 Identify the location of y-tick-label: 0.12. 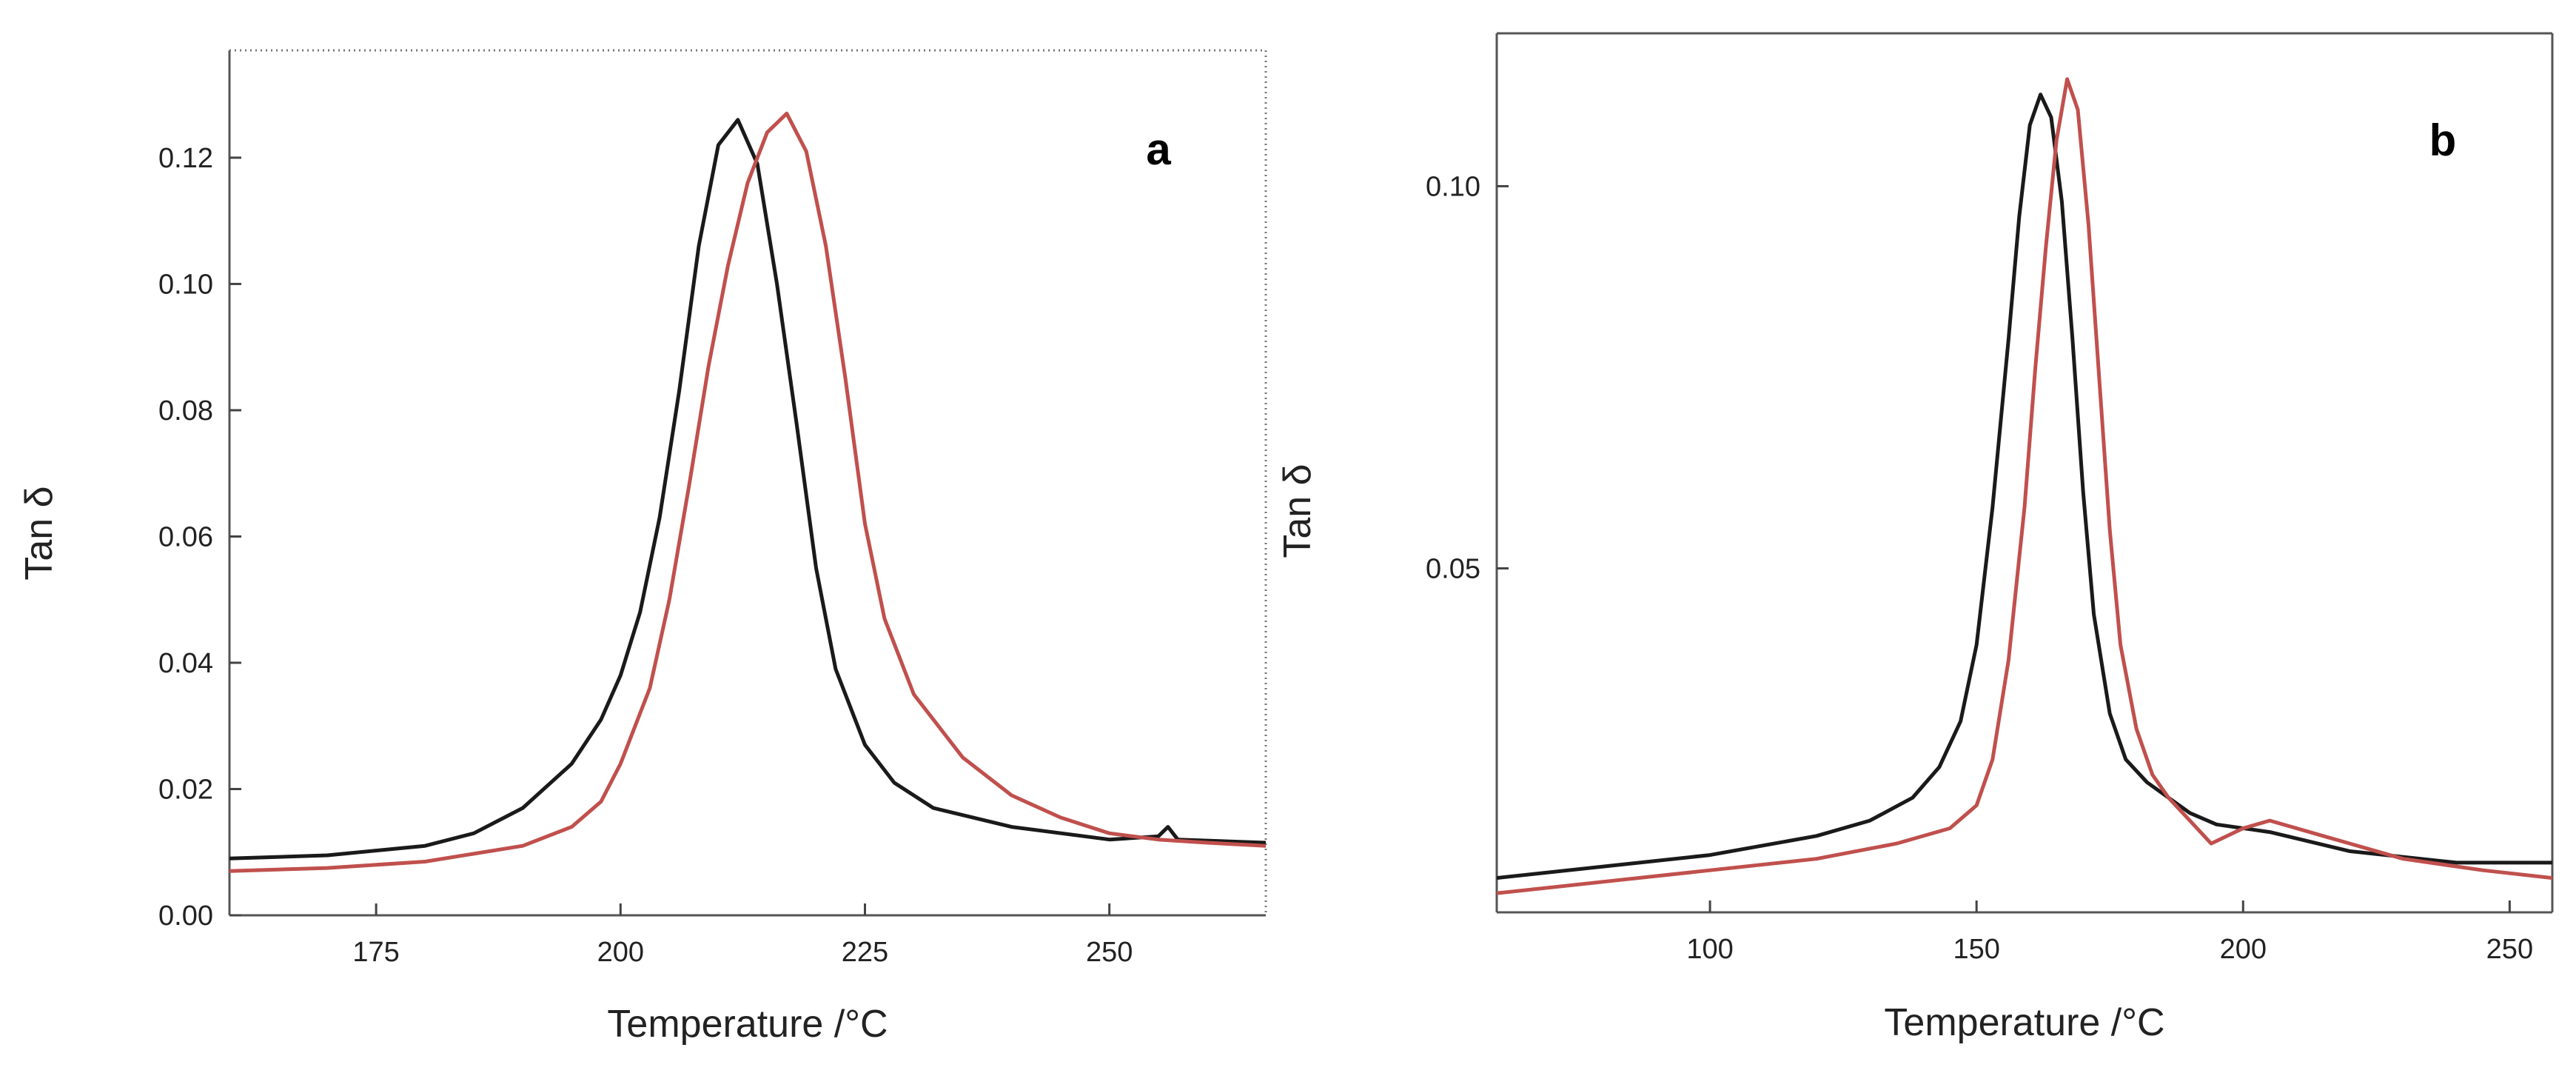
(185, 159).